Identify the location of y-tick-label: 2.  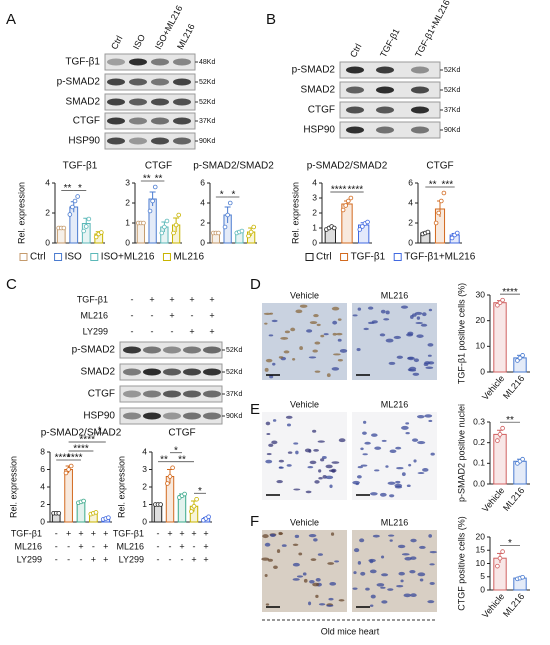
(127, 202).